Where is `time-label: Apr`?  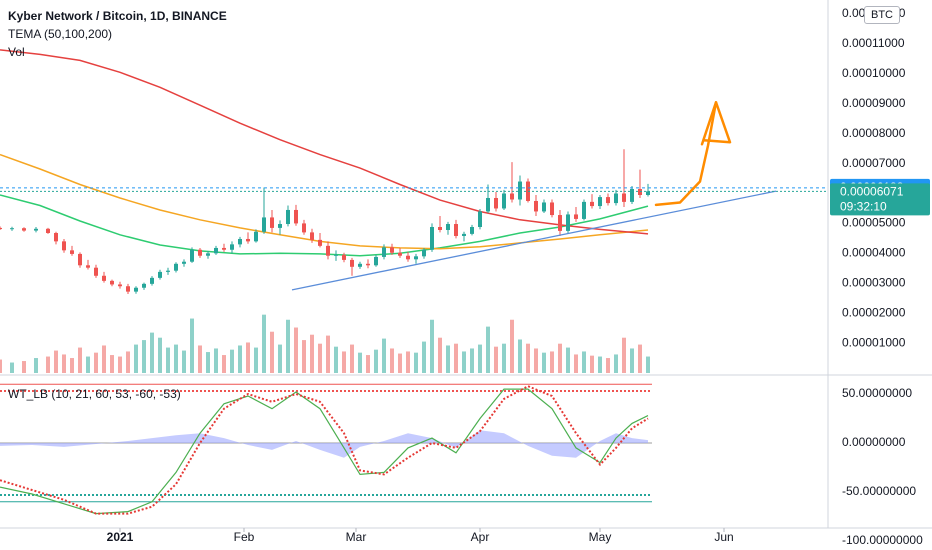
time-label: Apr is located at coordinates (480, 537).